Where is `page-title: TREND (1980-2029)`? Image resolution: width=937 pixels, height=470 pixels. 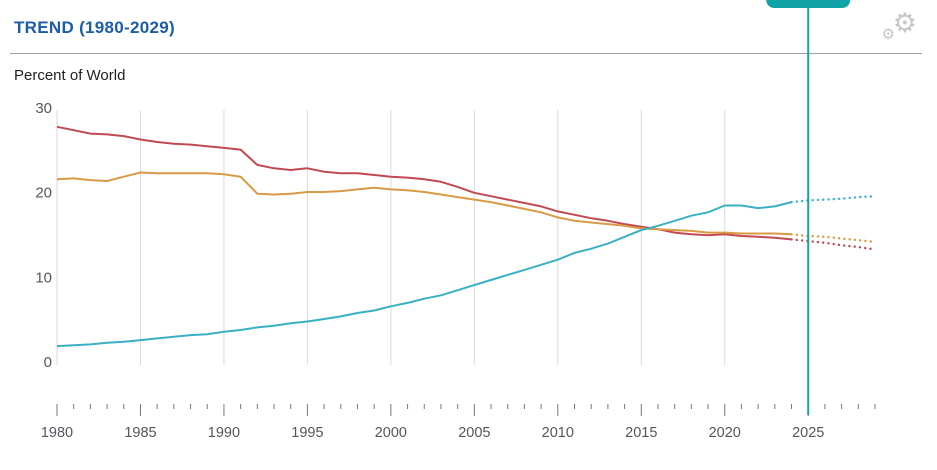 page-title: TREND (1980-2029) is located at coordinates (94, 27).